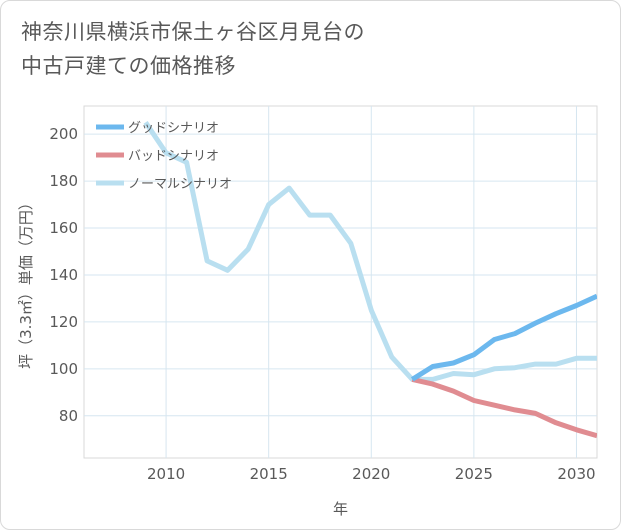 The width and height of the screenshot is (621, 530). I want to click on x-tick-label: 2010, so click(166, 474).